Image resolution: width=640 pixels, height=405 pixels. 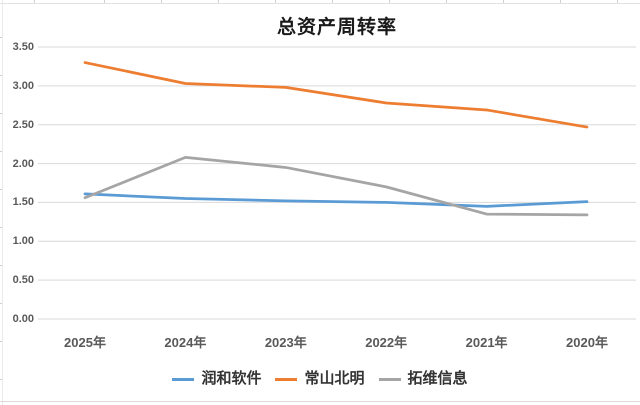 I want to click on y-tick-label: 2.00, so click(x=23, y=163).